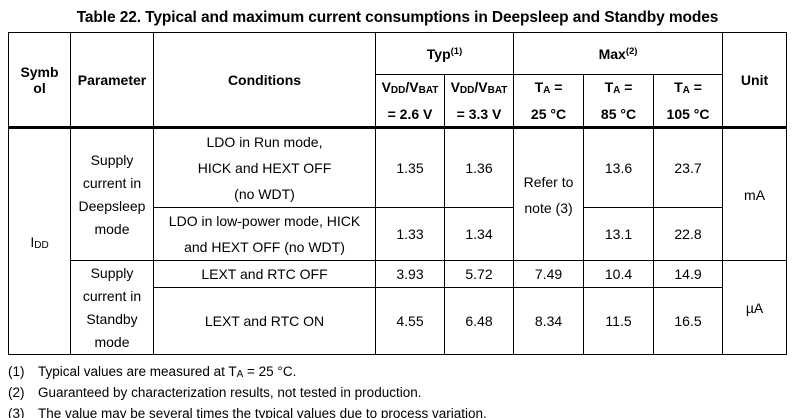 The height and width of the screenshot is (418, 795). I want to click on symbol-cell: IDD, so click(39, 240).